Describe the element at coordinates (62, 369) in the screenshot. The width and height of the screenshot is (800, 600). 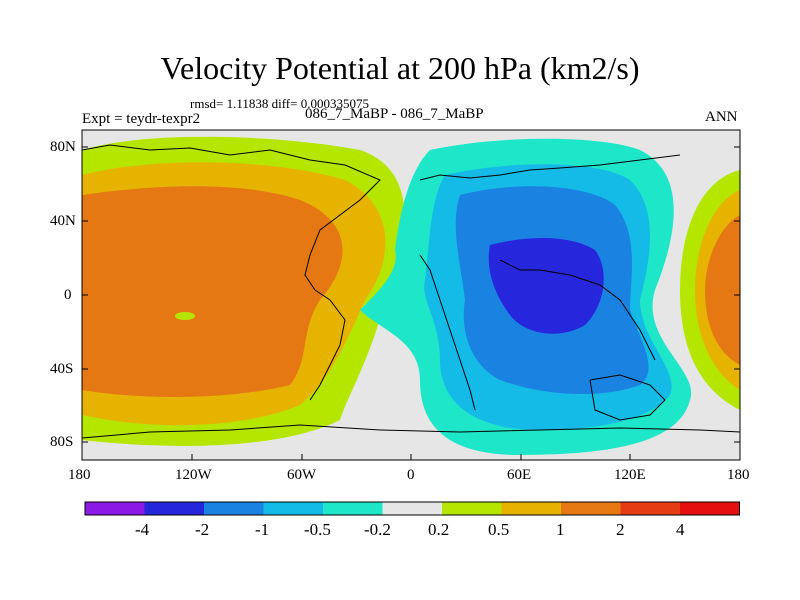
I see `lat-label: 40S` at that location.